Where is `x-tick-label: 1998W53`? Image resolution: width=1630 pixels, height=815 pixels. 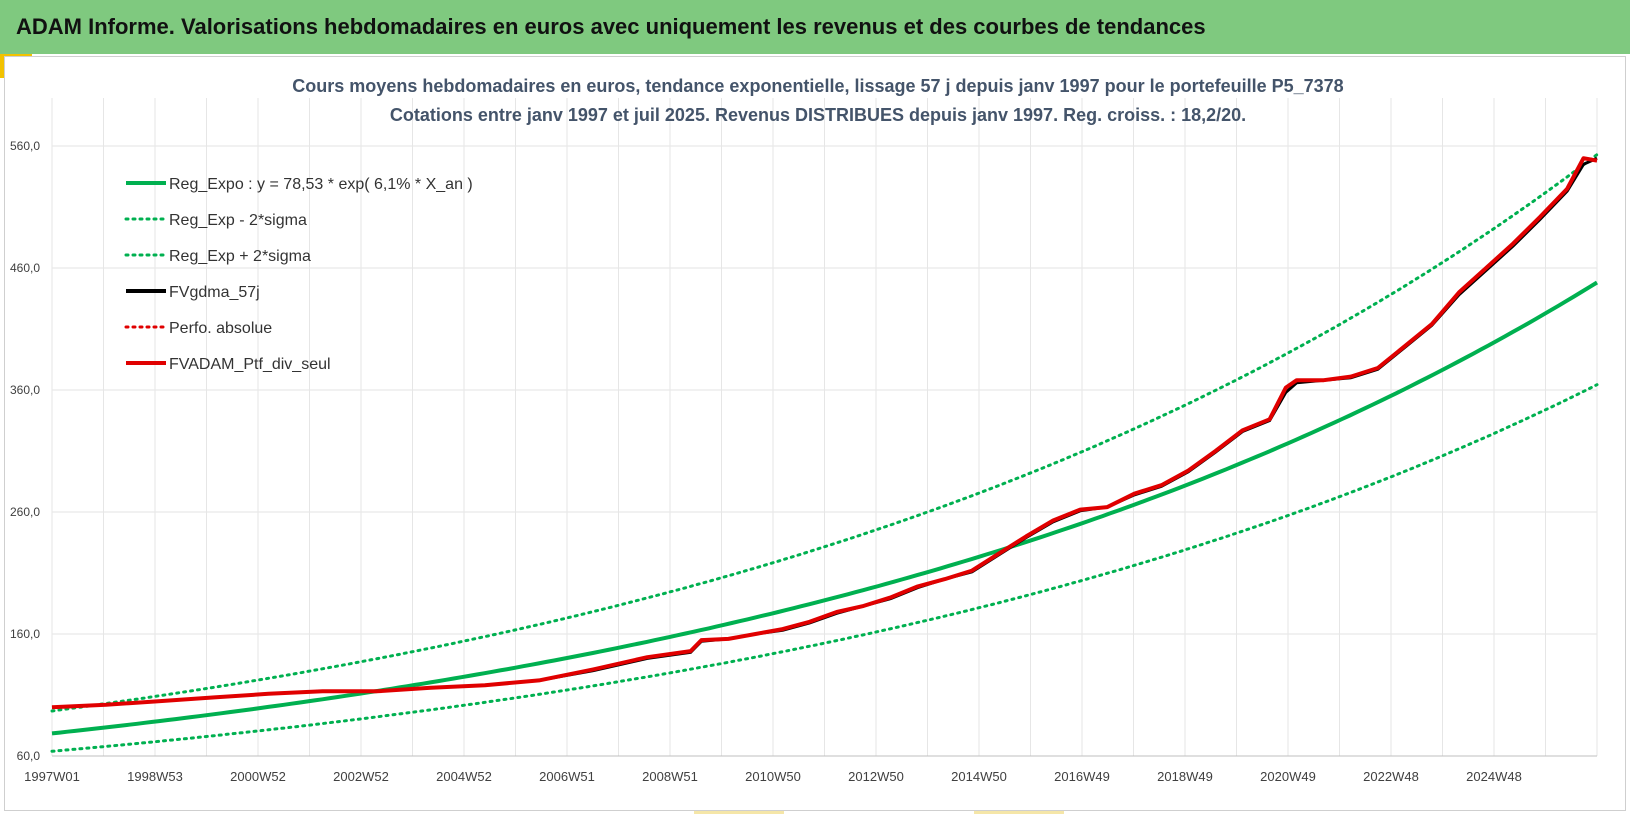
x-tick-label: 1998W53 is located at coordinates (155, 776).